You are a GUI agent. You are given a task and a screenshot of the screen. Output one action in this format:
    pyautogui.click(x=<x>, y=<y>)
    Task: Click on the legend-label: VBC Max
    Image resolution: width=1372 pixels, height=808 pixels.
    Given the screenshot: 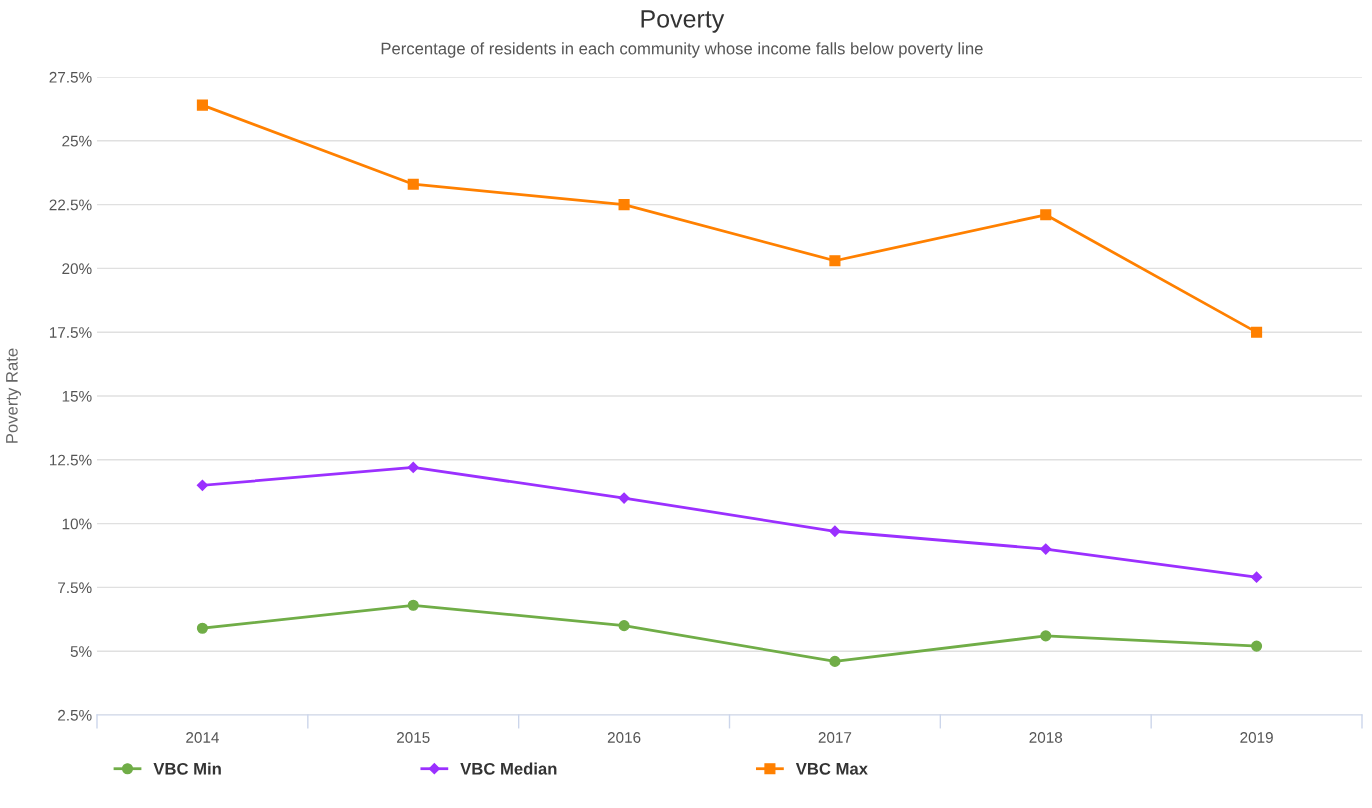 What is the action you would take?
    pyautogui.click(x=831, y=768)
    